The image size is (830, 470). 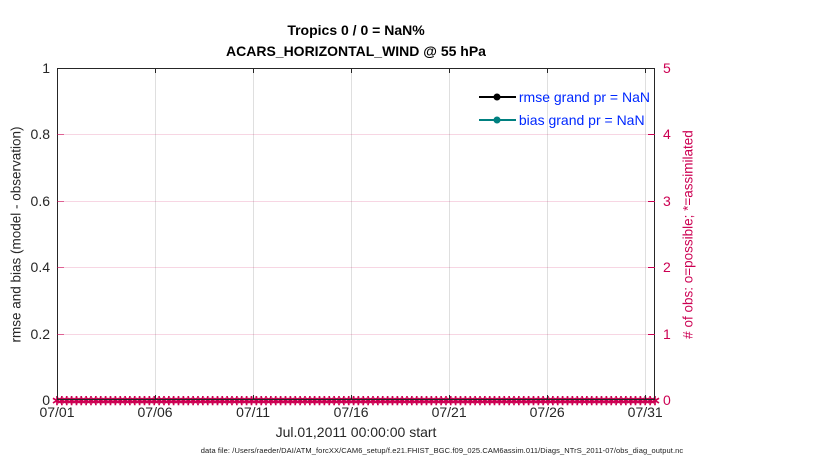 I want to click on top-axis-line, so click(x=356, y=68).